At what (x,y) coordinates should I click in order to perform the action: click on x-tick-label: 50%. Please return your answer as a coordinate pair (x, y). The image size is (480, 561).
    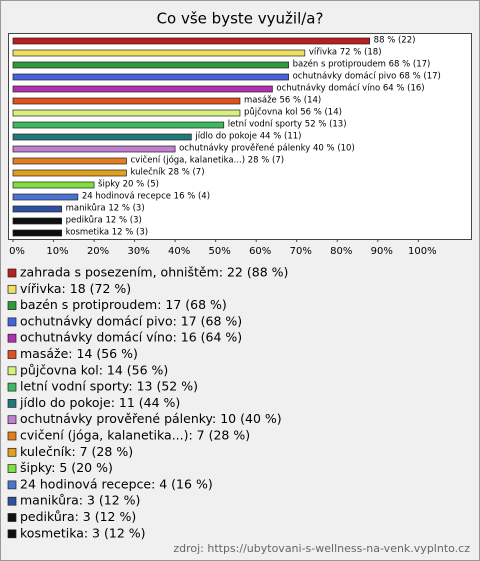
    Looking at the image, I should click on (220, 251).